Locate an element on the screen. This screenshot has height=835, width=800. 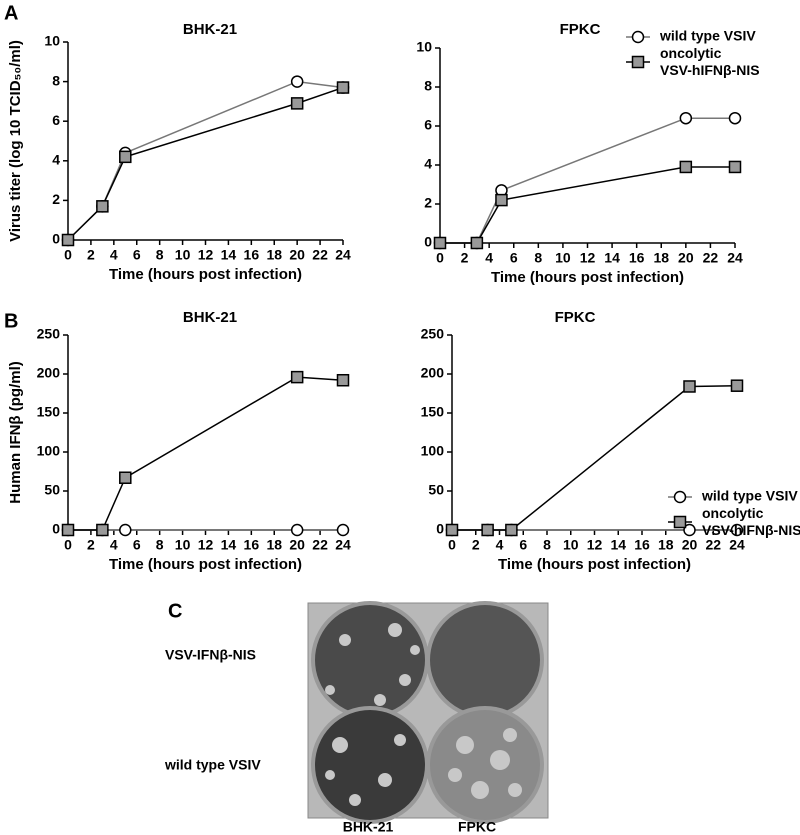
plate-photo is located at coordinates (428, 712).